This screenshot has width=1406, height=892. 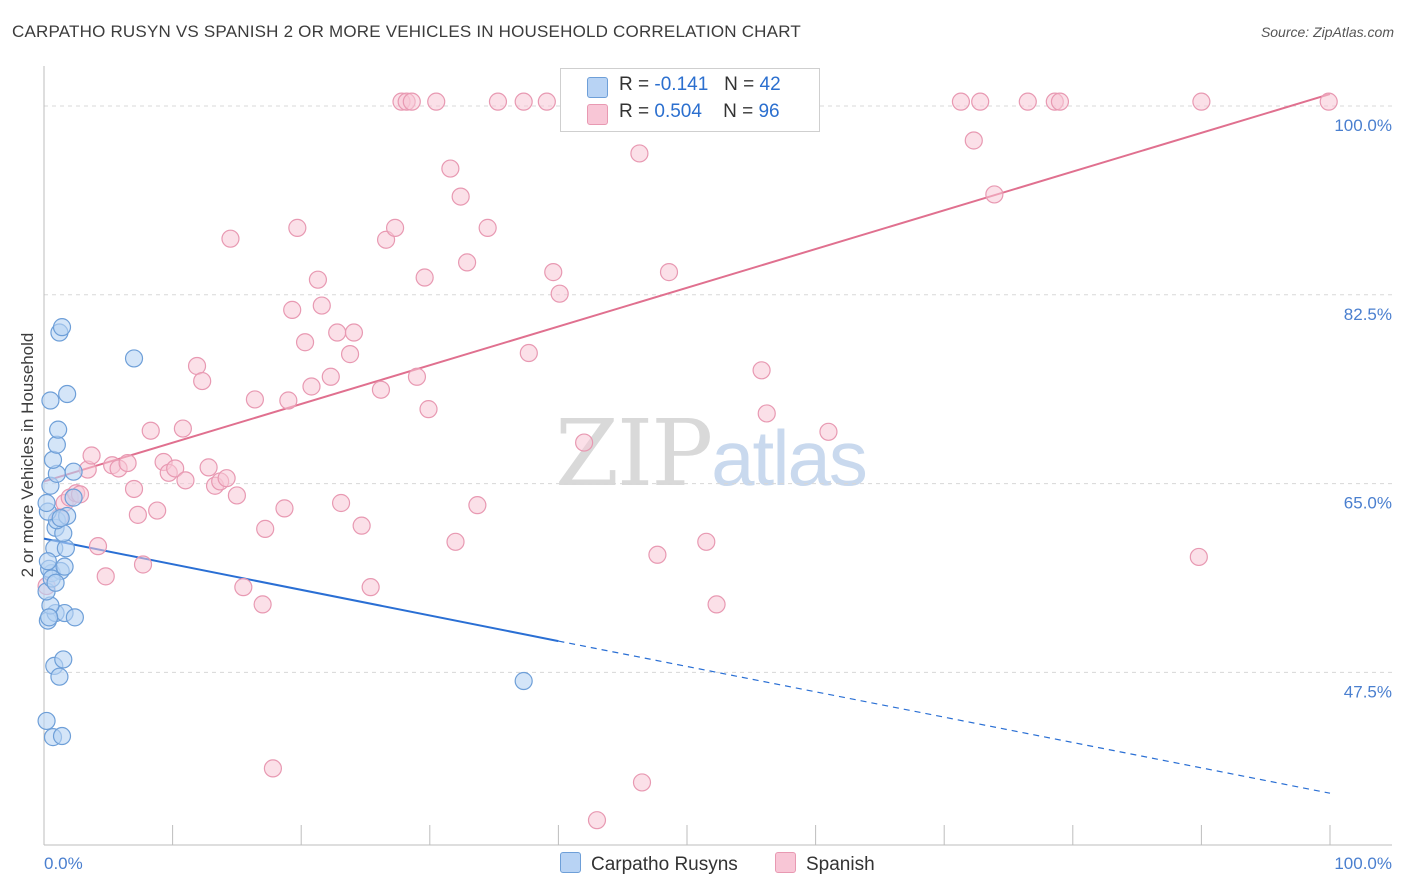 What do you see at coordinates (1368, 691) in the screenshot?
I see `y-tick-label: 47.5%` at bounding box center [1368, 691].